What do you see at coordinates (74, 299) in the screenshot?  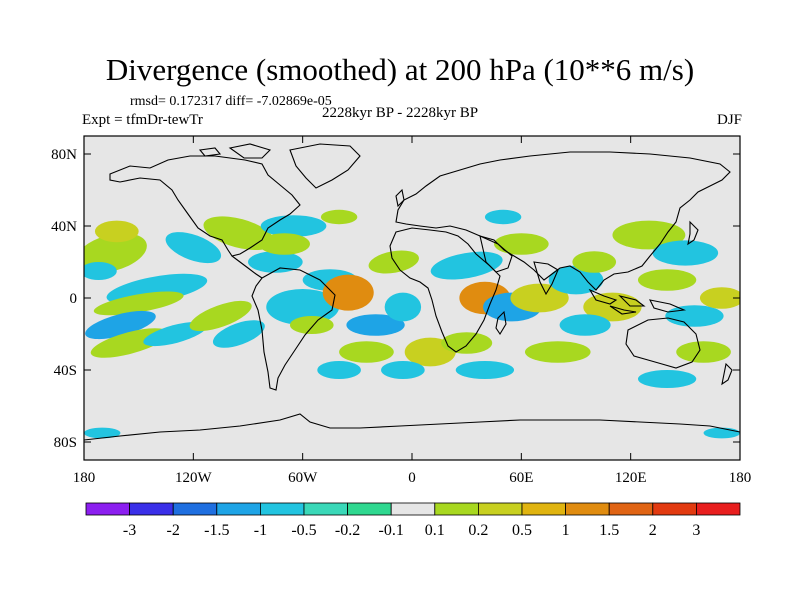 I see `lat-label: 0` at bounding box center [74, 299].